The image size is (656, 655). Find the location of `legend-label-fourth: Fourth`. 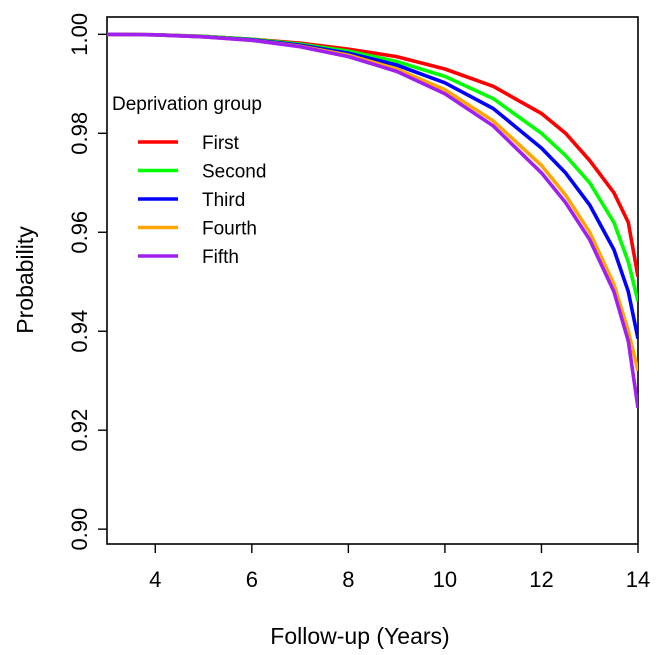

legend-label-fourth: Fourth is located at coordinates (229, 229).